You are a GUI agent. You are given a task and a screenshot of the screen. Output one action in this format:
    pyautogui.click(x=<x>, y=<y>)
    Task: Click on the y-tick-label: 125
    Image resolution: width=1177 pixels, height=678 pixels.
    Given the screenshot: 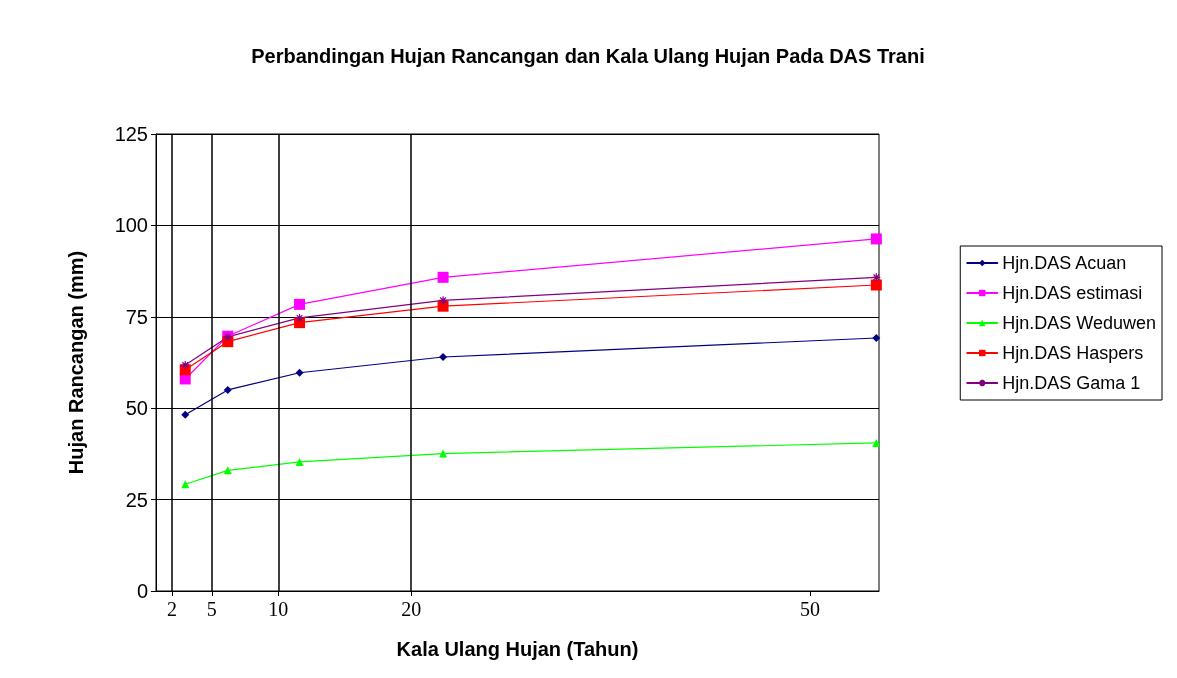 What is the action you would take?
    pyautogui.click(x=131, y=134)
    